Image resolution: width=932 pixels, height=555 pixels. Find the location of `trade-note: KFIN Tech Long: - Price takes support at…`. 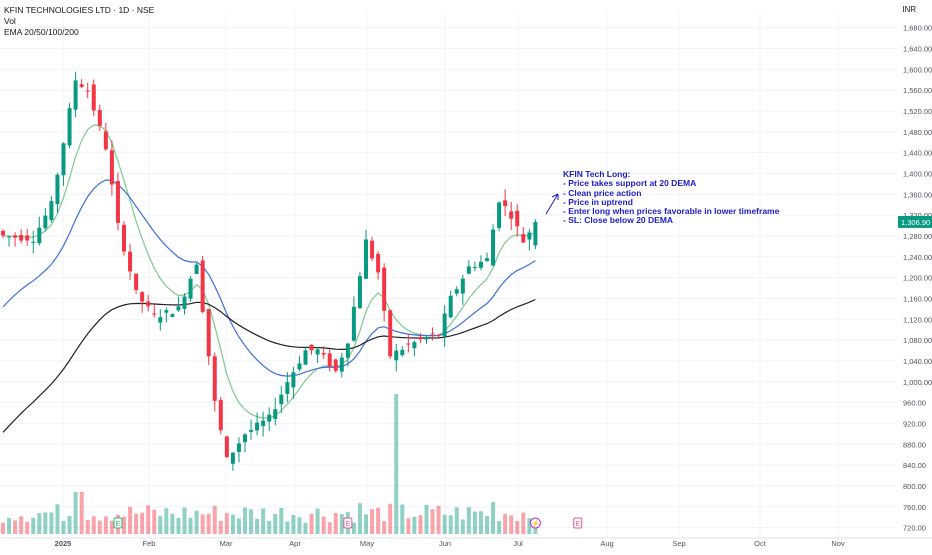

trade-note: KFIN Tech Long: - Price takes support at… is located at coordinates (671, 197).